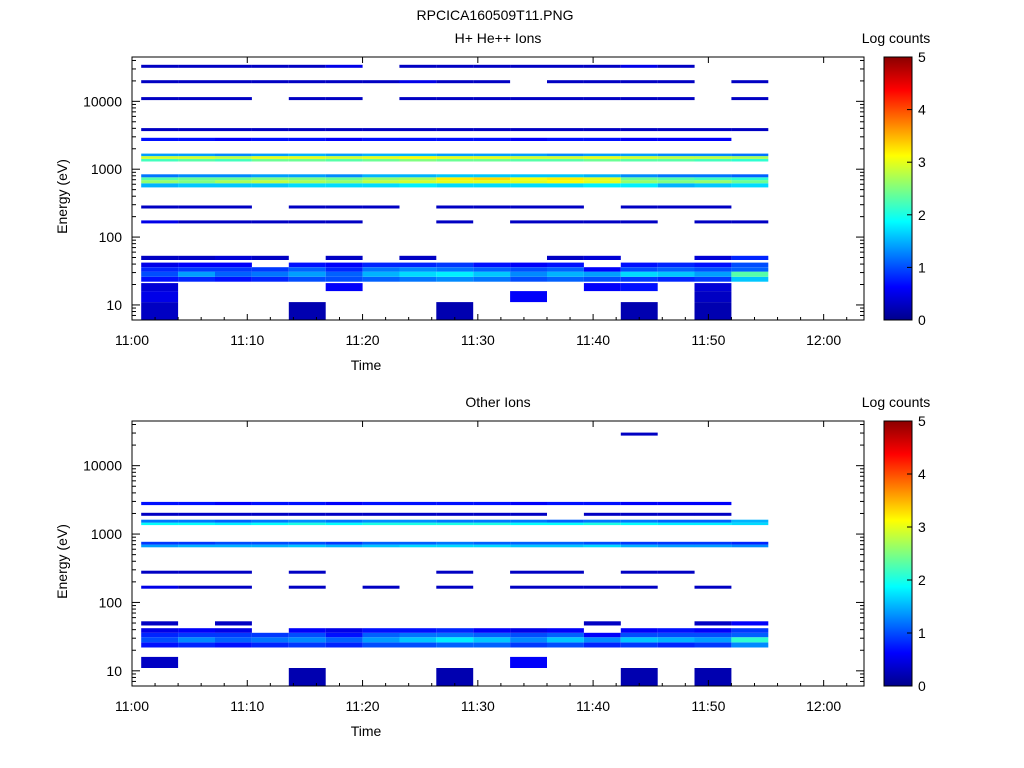 The height and width of the screenshot is (768, 1024). I want to click on y-axis-label: Energy (eV), so click(62, 196).